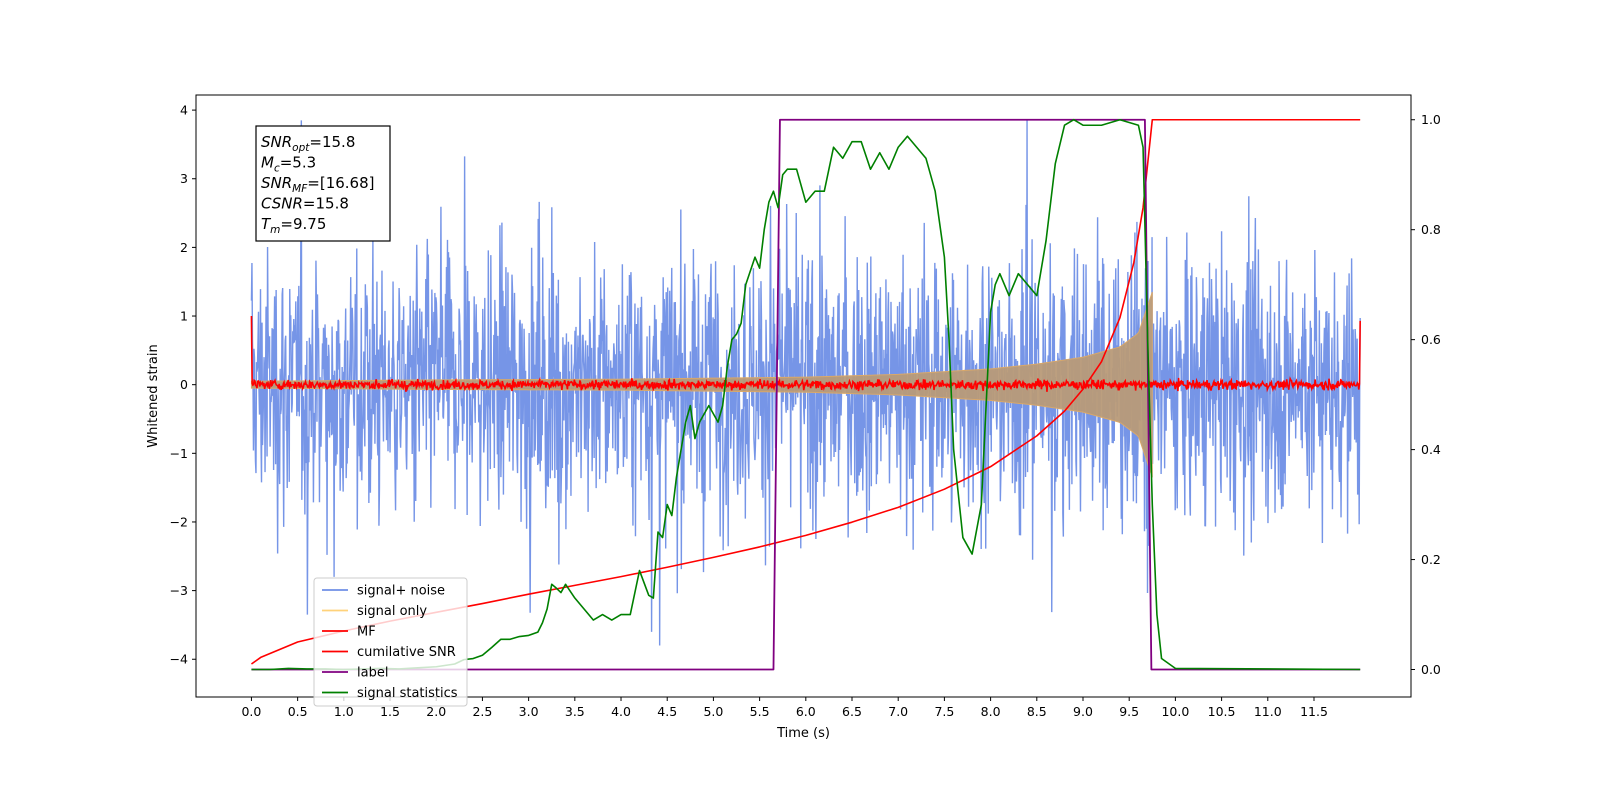  I want to click on x-tick-label: 3.0, so click(529, 711).